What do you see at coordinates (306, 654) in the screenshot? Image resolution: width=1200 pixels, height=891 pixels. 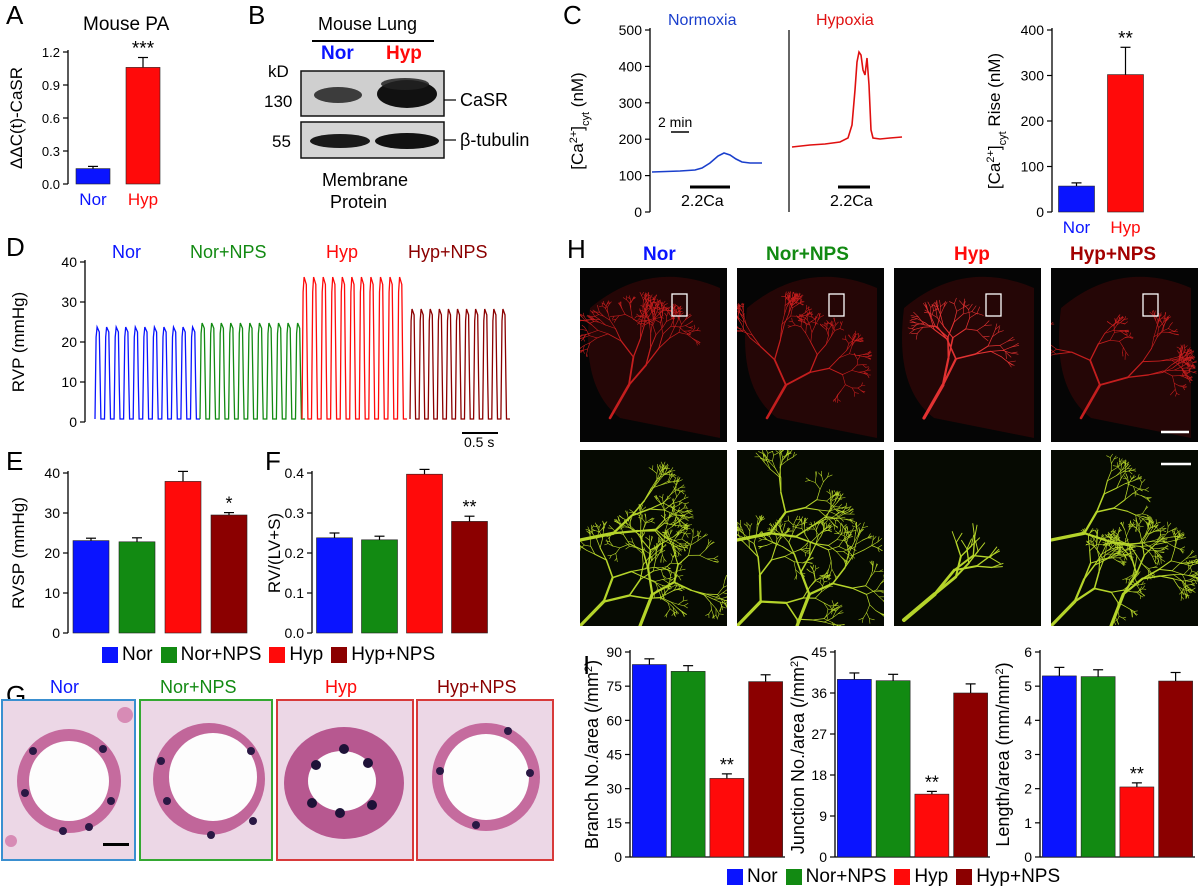 I see `legend-ef-hyp-label: Hyp` at bounding box center [306, 654].